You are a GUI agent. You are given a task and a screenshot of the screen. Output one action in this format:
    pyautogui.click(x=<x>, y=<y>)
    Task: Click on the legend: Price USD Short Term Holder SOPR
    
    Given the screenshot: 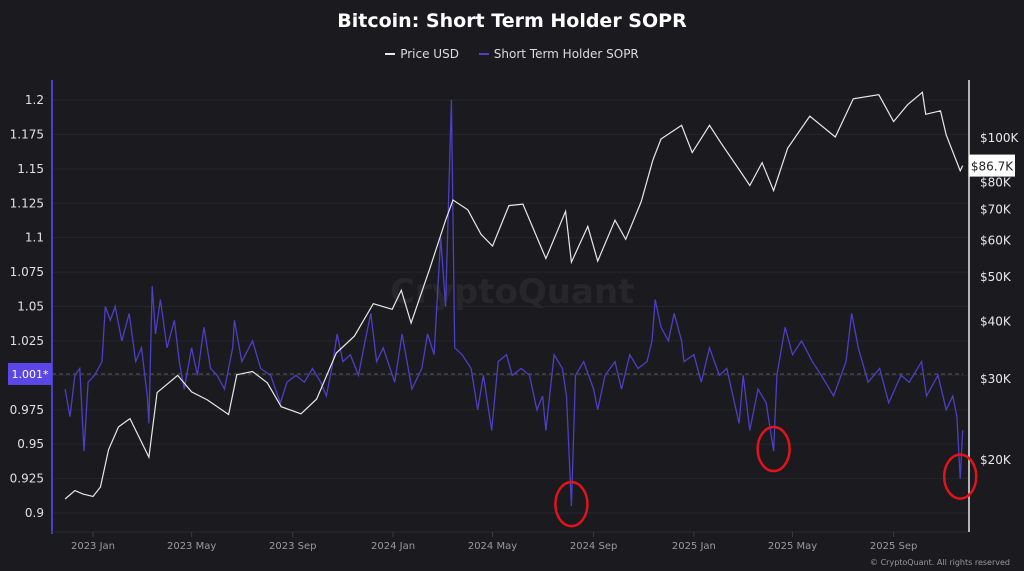 What is the action you would take?
    pyautogui.click(x=512, y=52)
    